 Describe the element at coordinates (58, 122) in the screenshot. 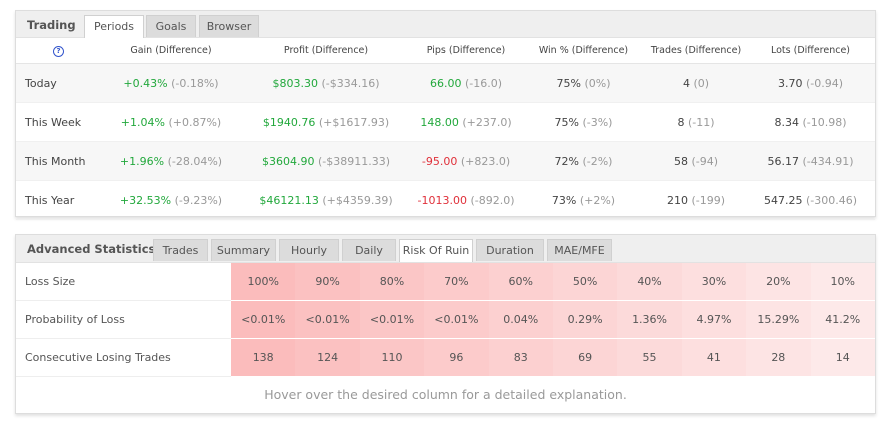

I see `period-label: This Week` at that location.